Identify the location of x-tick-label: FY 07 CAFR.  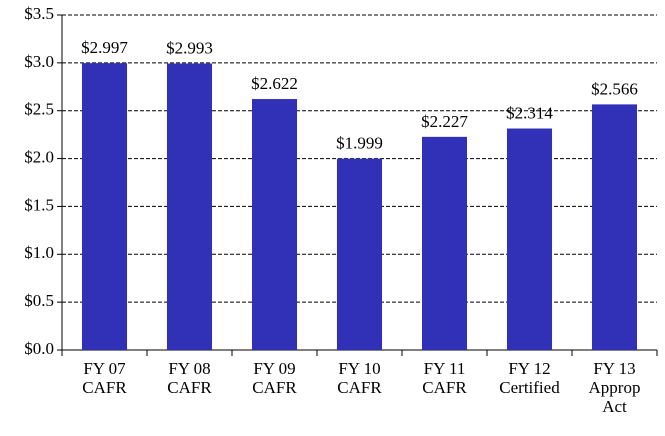
(104, 378).